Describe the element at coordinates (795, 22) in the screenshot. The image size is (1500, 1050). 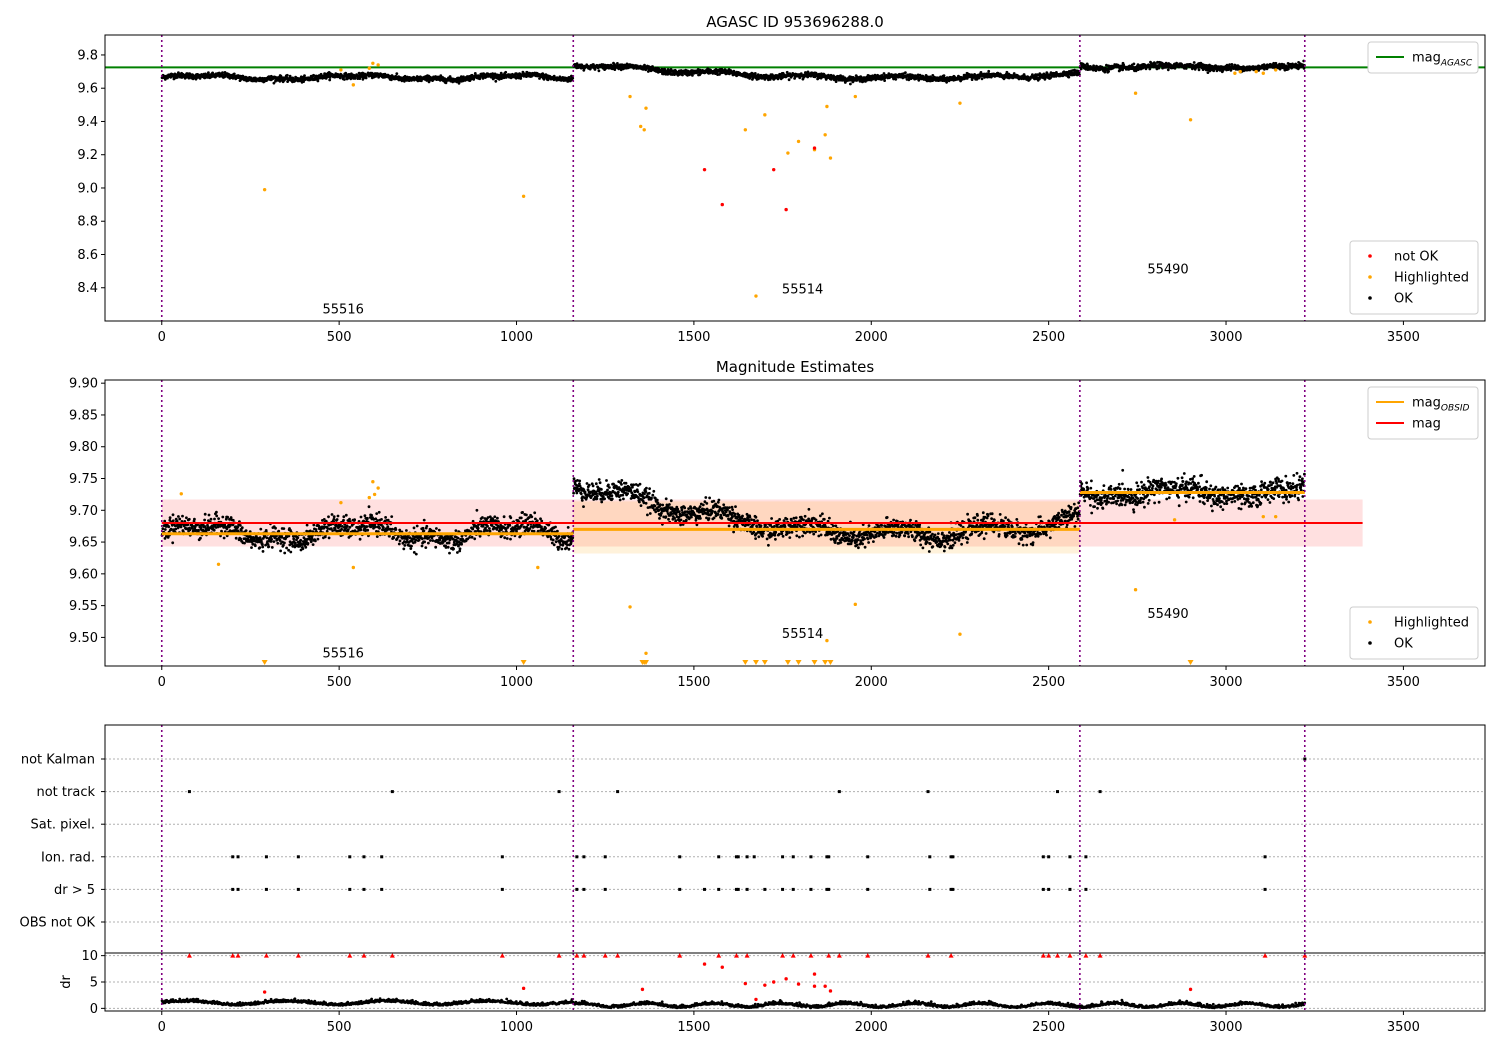
I see `chart-title: AGASC ID 953696288.0` at that location.